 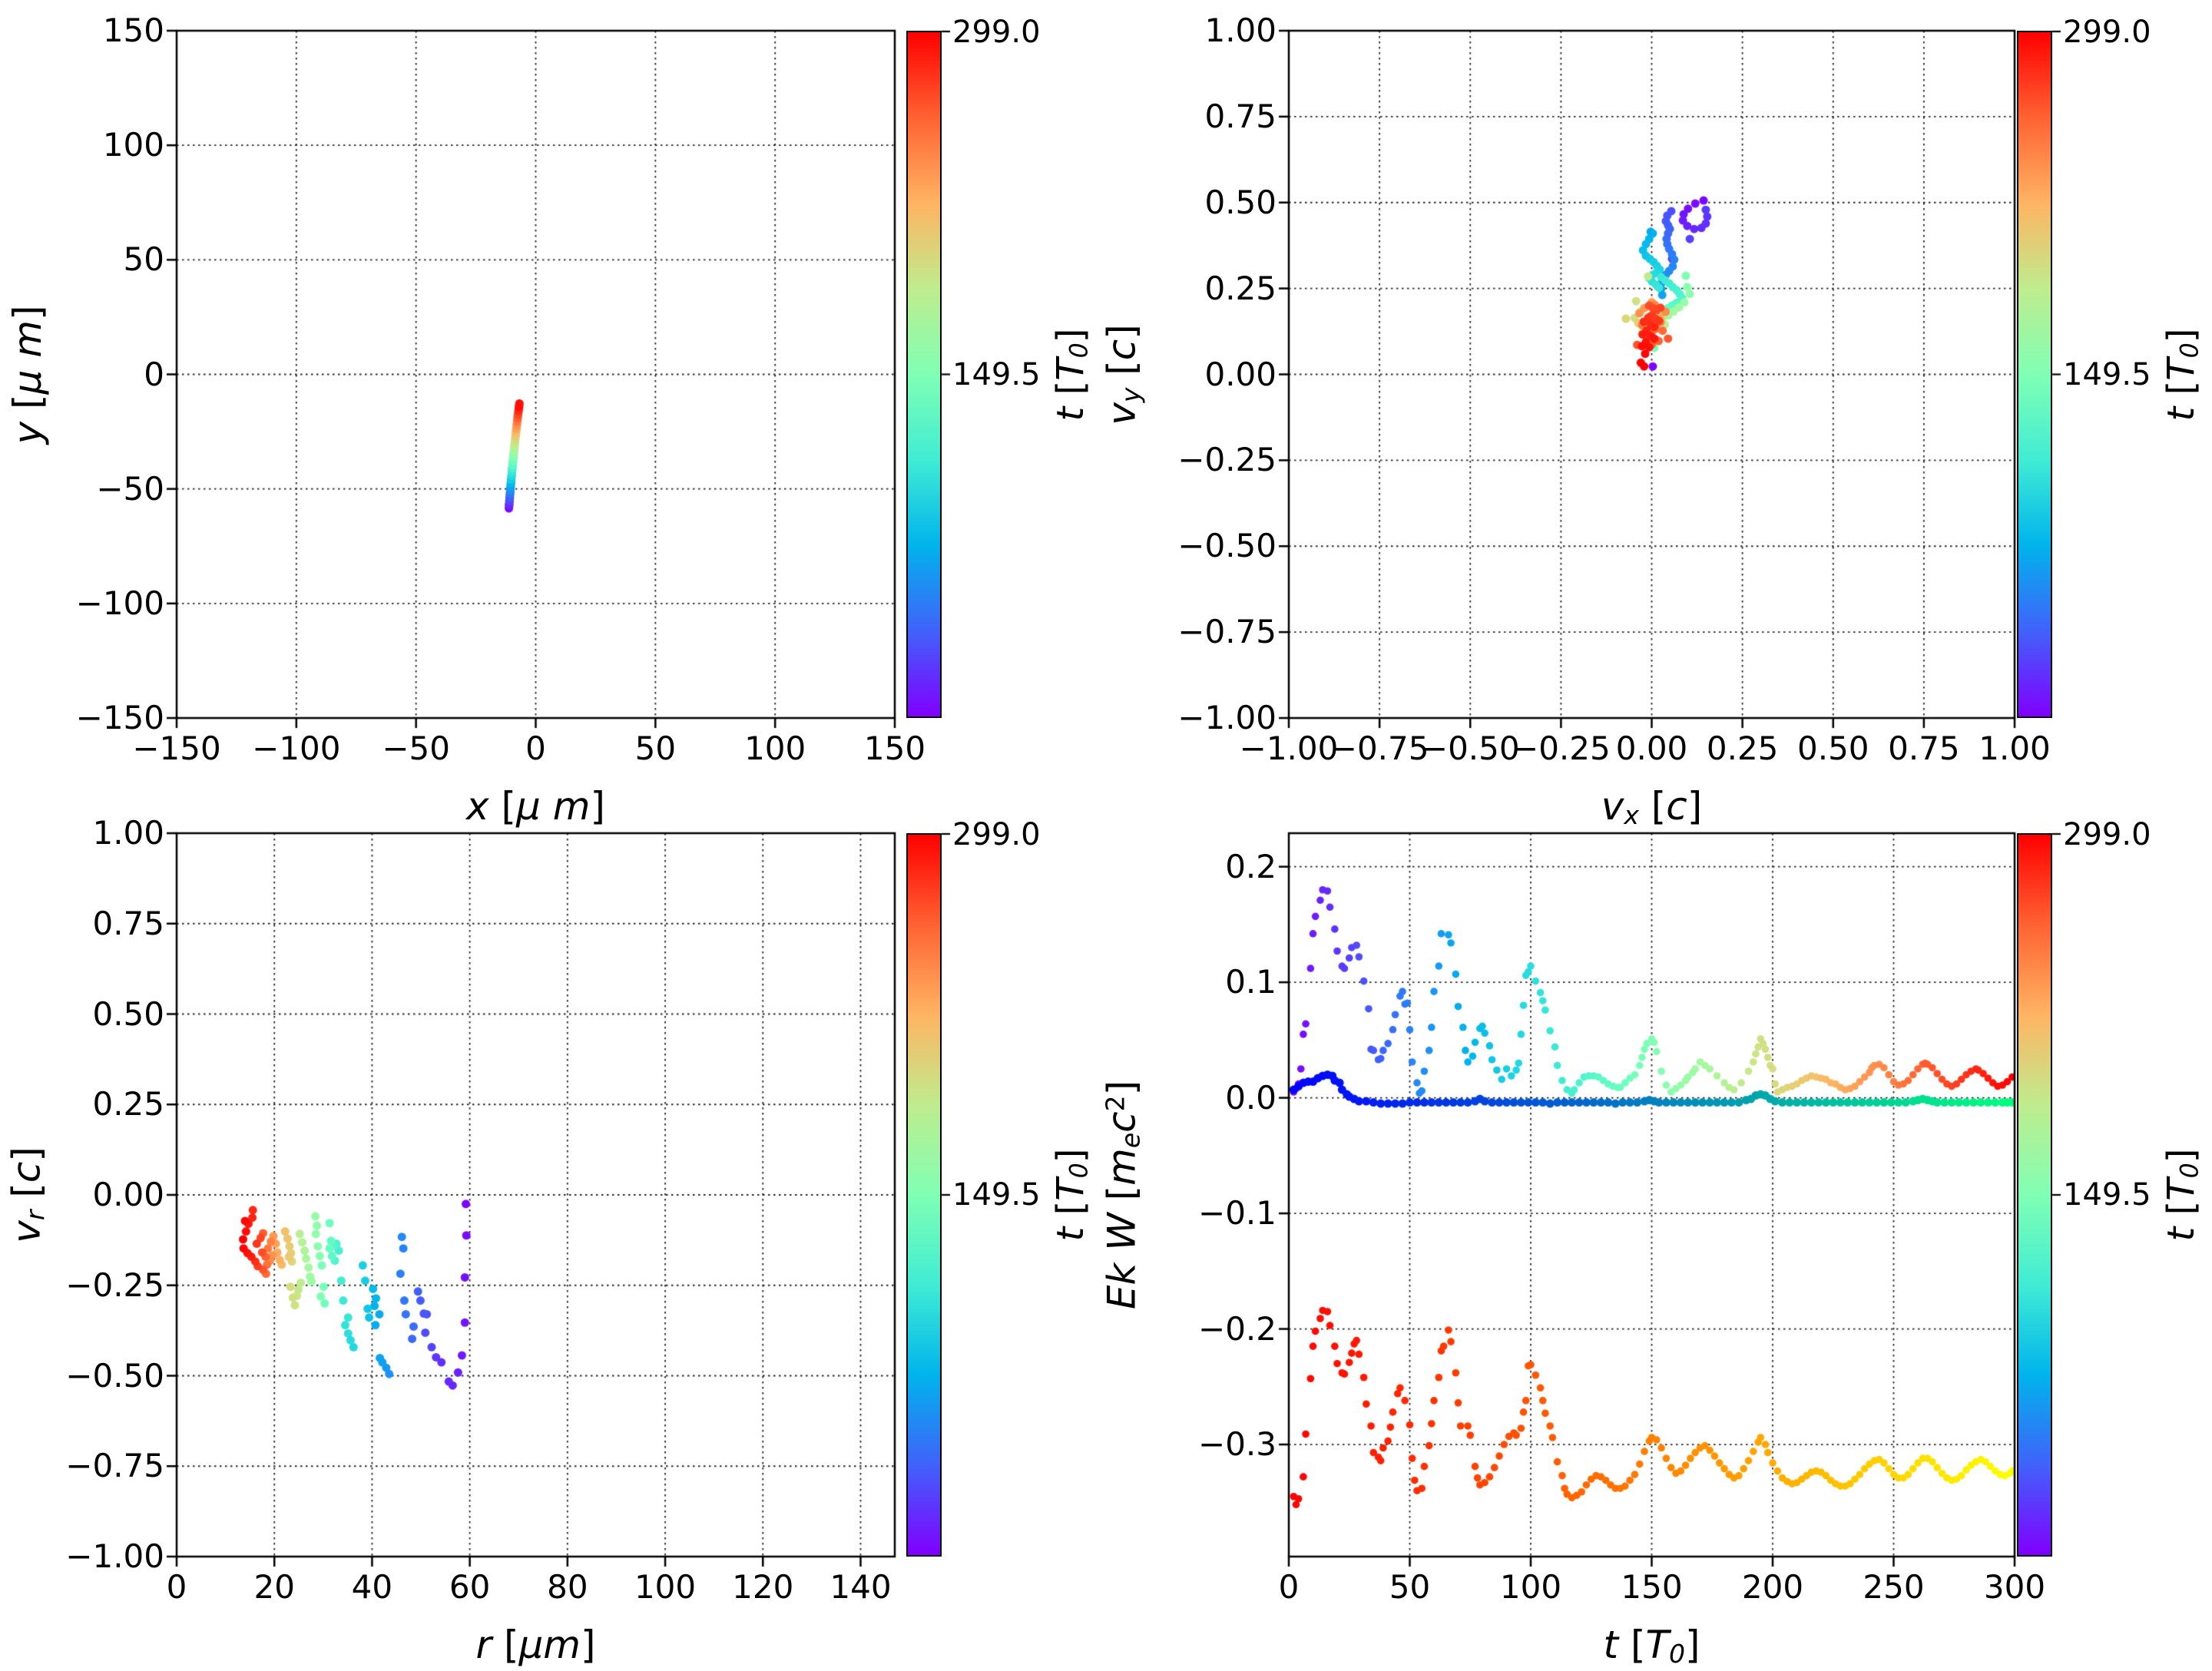 What do you see at coordinates (128, 923) in the screenshot?
I see `rvr-y-tick-label: 0.75` at bounding box center [128, 923].